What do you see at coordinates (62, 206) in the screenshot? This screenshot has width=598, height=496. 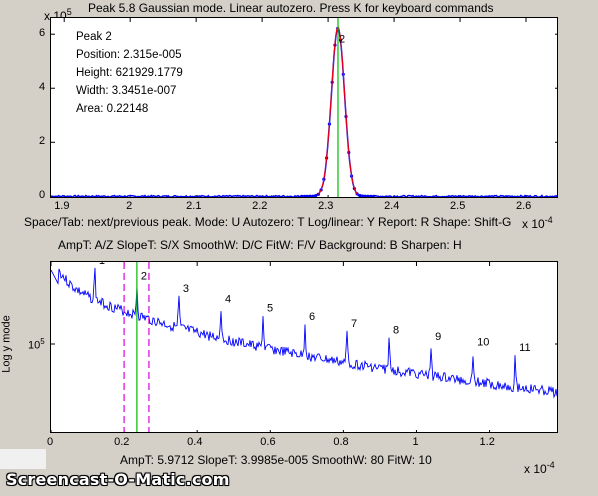 I see `top-x-tick-label: 1.9` at bounding box center [62, 206].